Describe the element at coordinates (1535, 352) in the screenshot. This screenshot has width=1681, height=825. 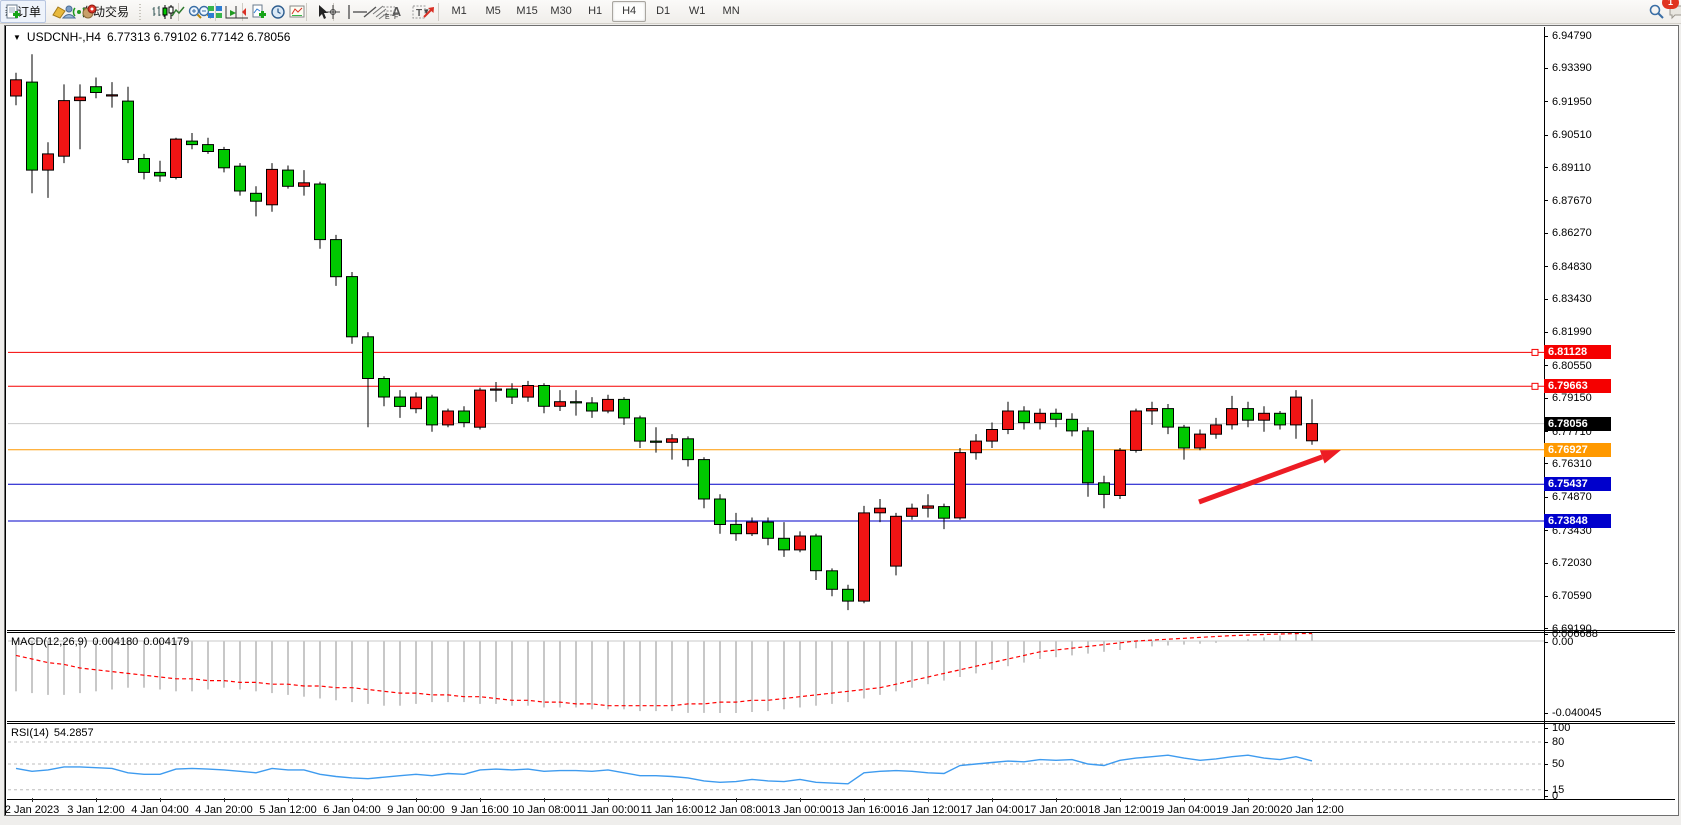
I see `line-handle` at that location.